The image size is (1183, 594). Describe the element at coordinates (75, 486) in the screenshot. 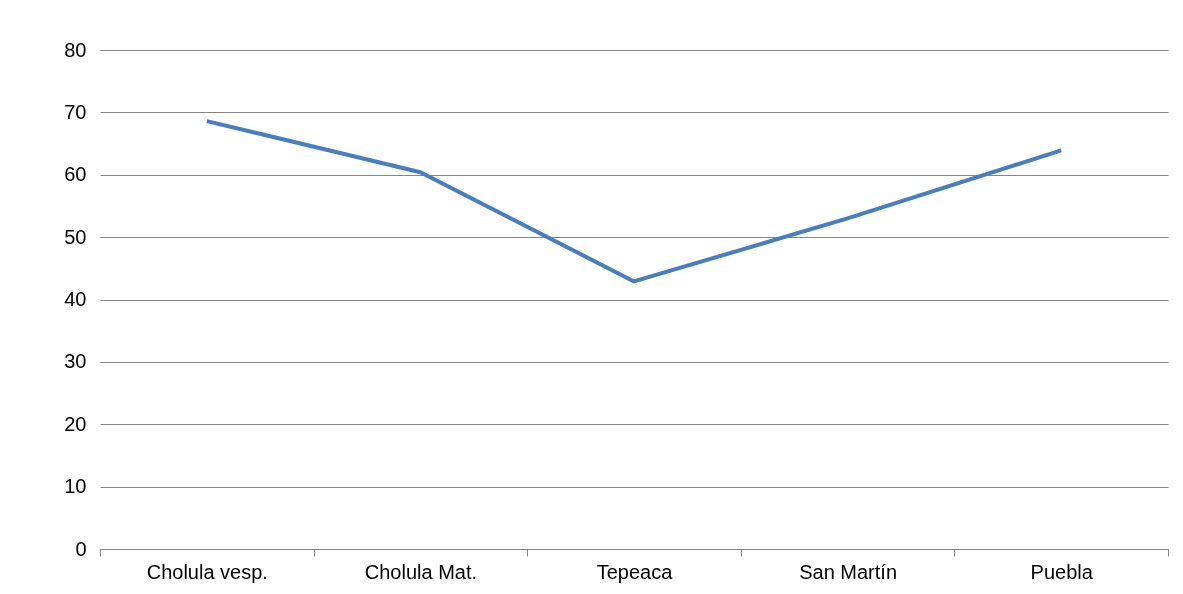

I see `y-tick-label: 10` at that location.